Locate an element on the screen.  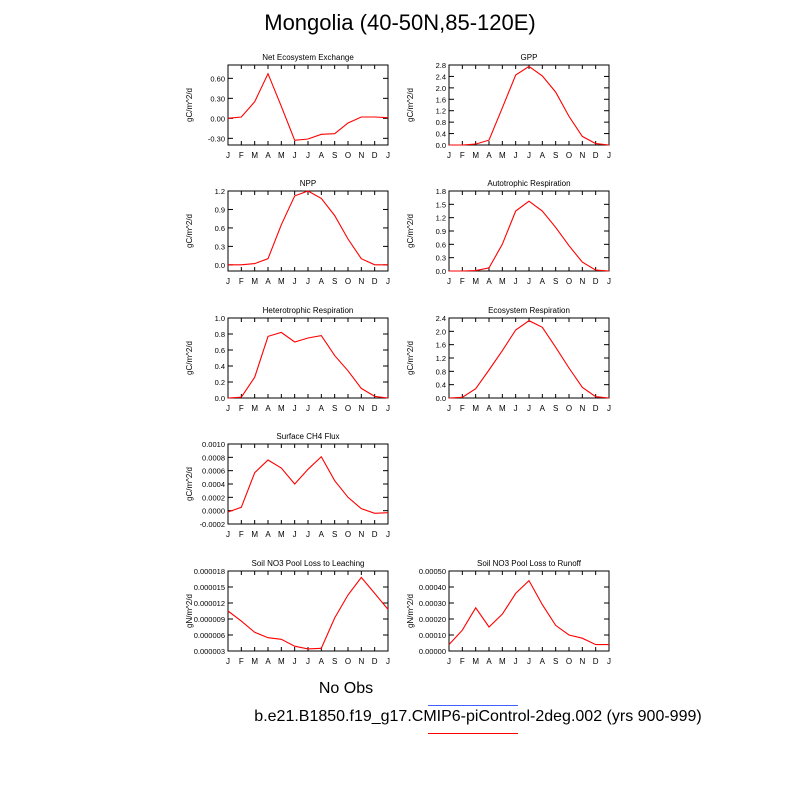
chart-8-xtick-label: S is located at coordinates (334, 661).